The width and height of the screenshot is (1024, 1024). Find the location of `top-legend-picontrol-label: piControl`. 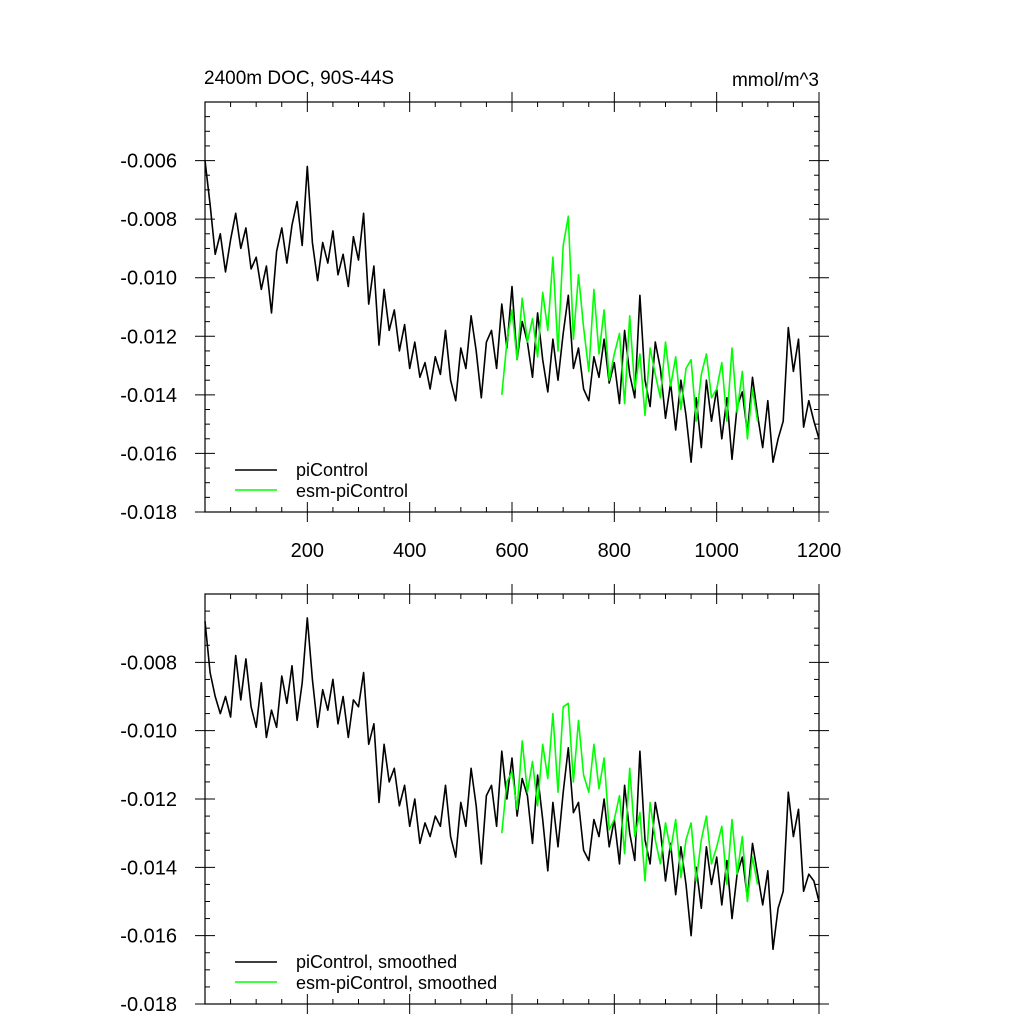

top-legend-picontrol-label: piControl is located at coordinates (332, 470).